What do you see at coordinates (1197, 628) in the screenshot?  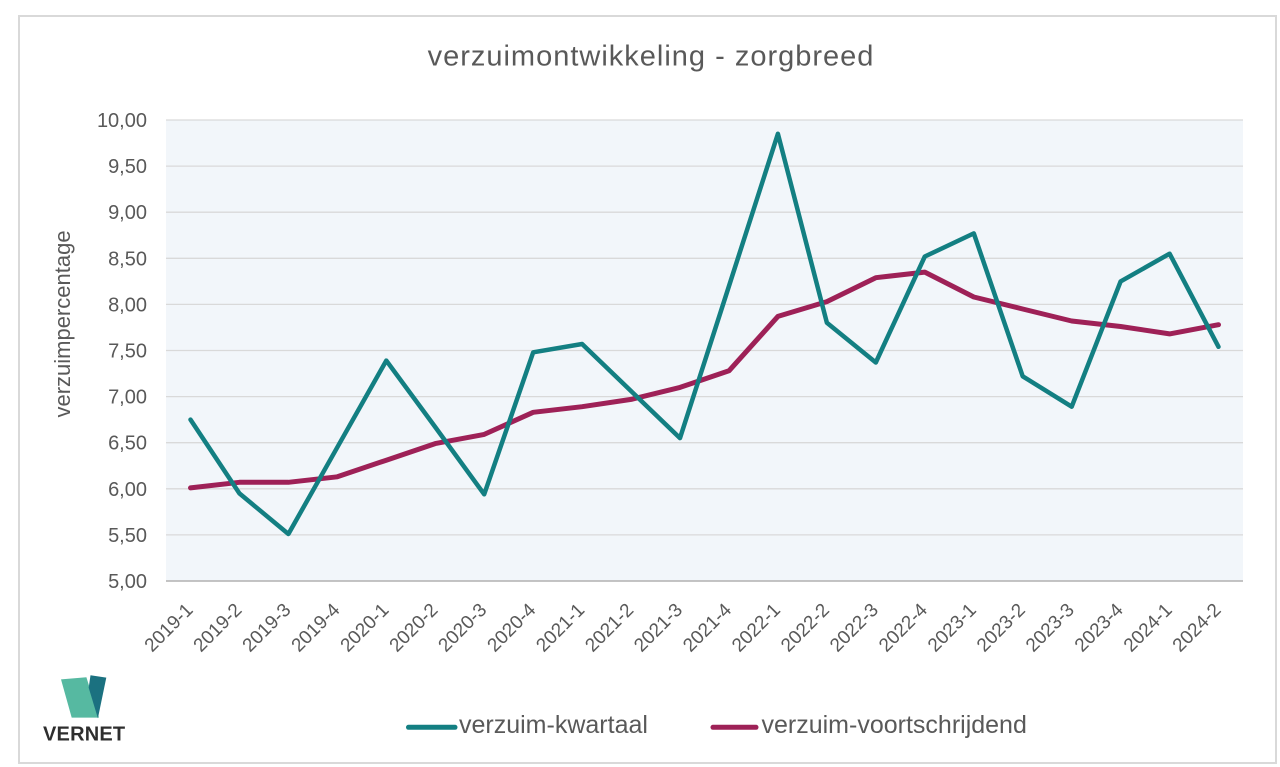 I see `svg-text: 2024-2` at bounding box center [1197, 628].